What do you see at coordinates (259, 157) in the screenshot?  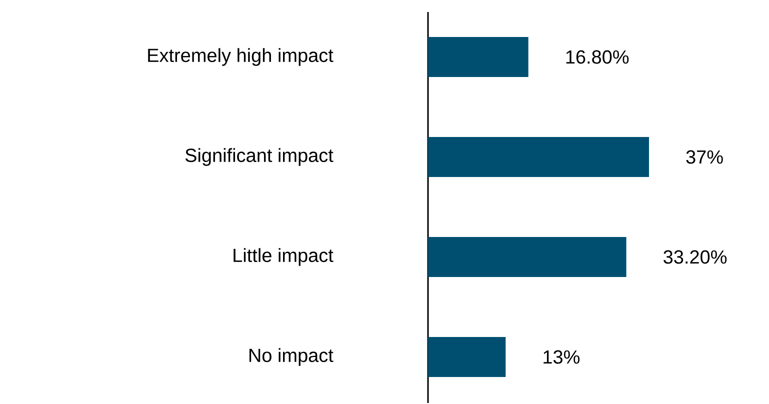 I see `y-tick-label: Significant impact` at bounding box center [259, 157].